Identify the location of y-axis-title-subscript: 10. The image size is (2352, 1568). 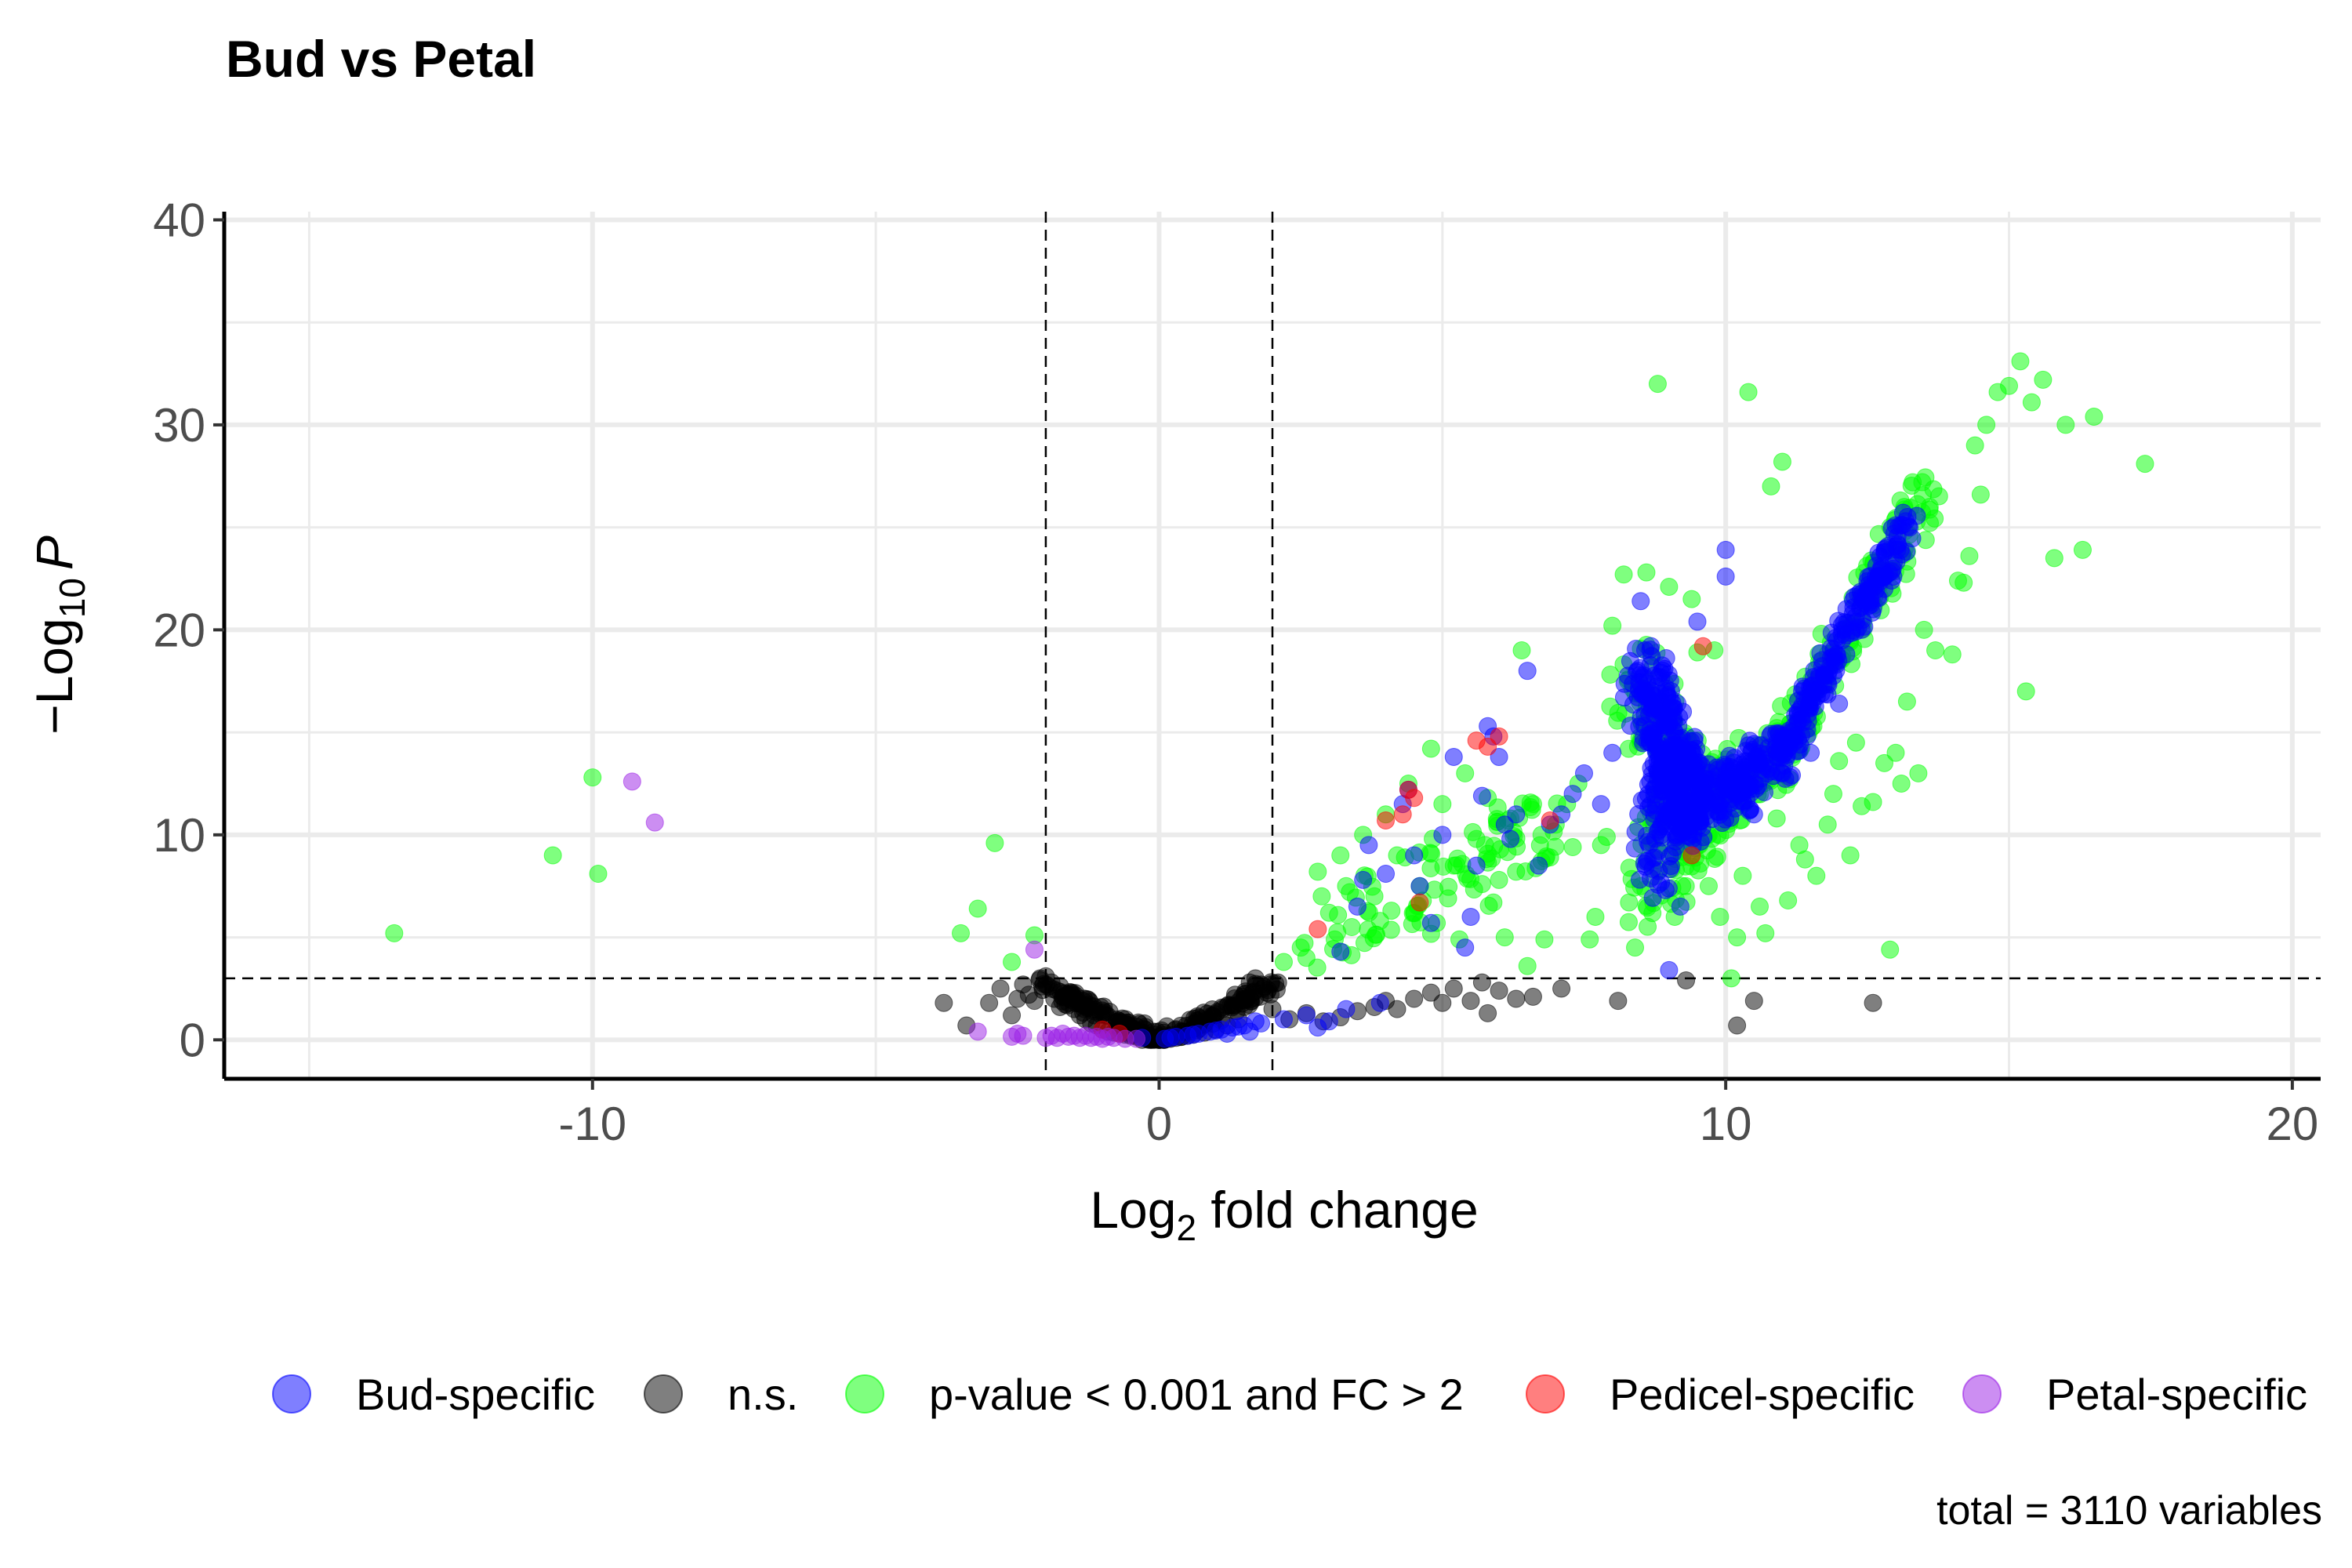
(72, 598).